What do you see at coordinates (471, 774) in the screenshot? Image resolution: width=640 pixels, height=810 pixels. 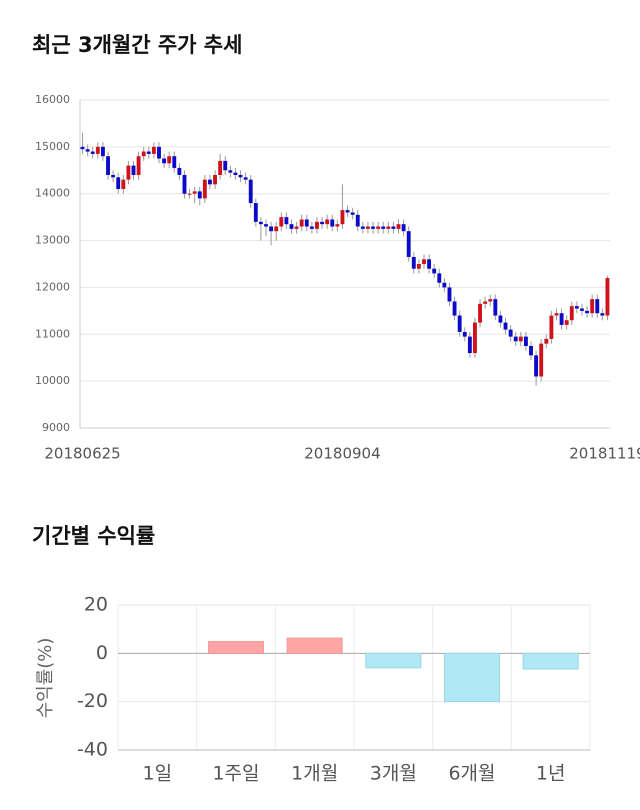 I see `x-tick-label: 6개월` at bounding box center [471, 774].